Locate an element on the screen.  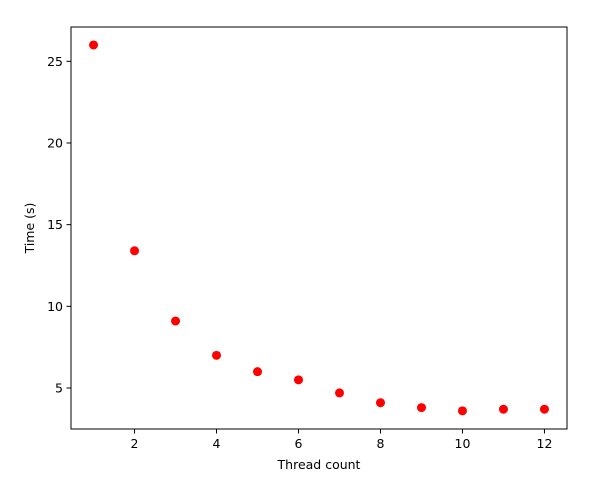
x-tick-label: 2 is located at coordinates (135, 443).